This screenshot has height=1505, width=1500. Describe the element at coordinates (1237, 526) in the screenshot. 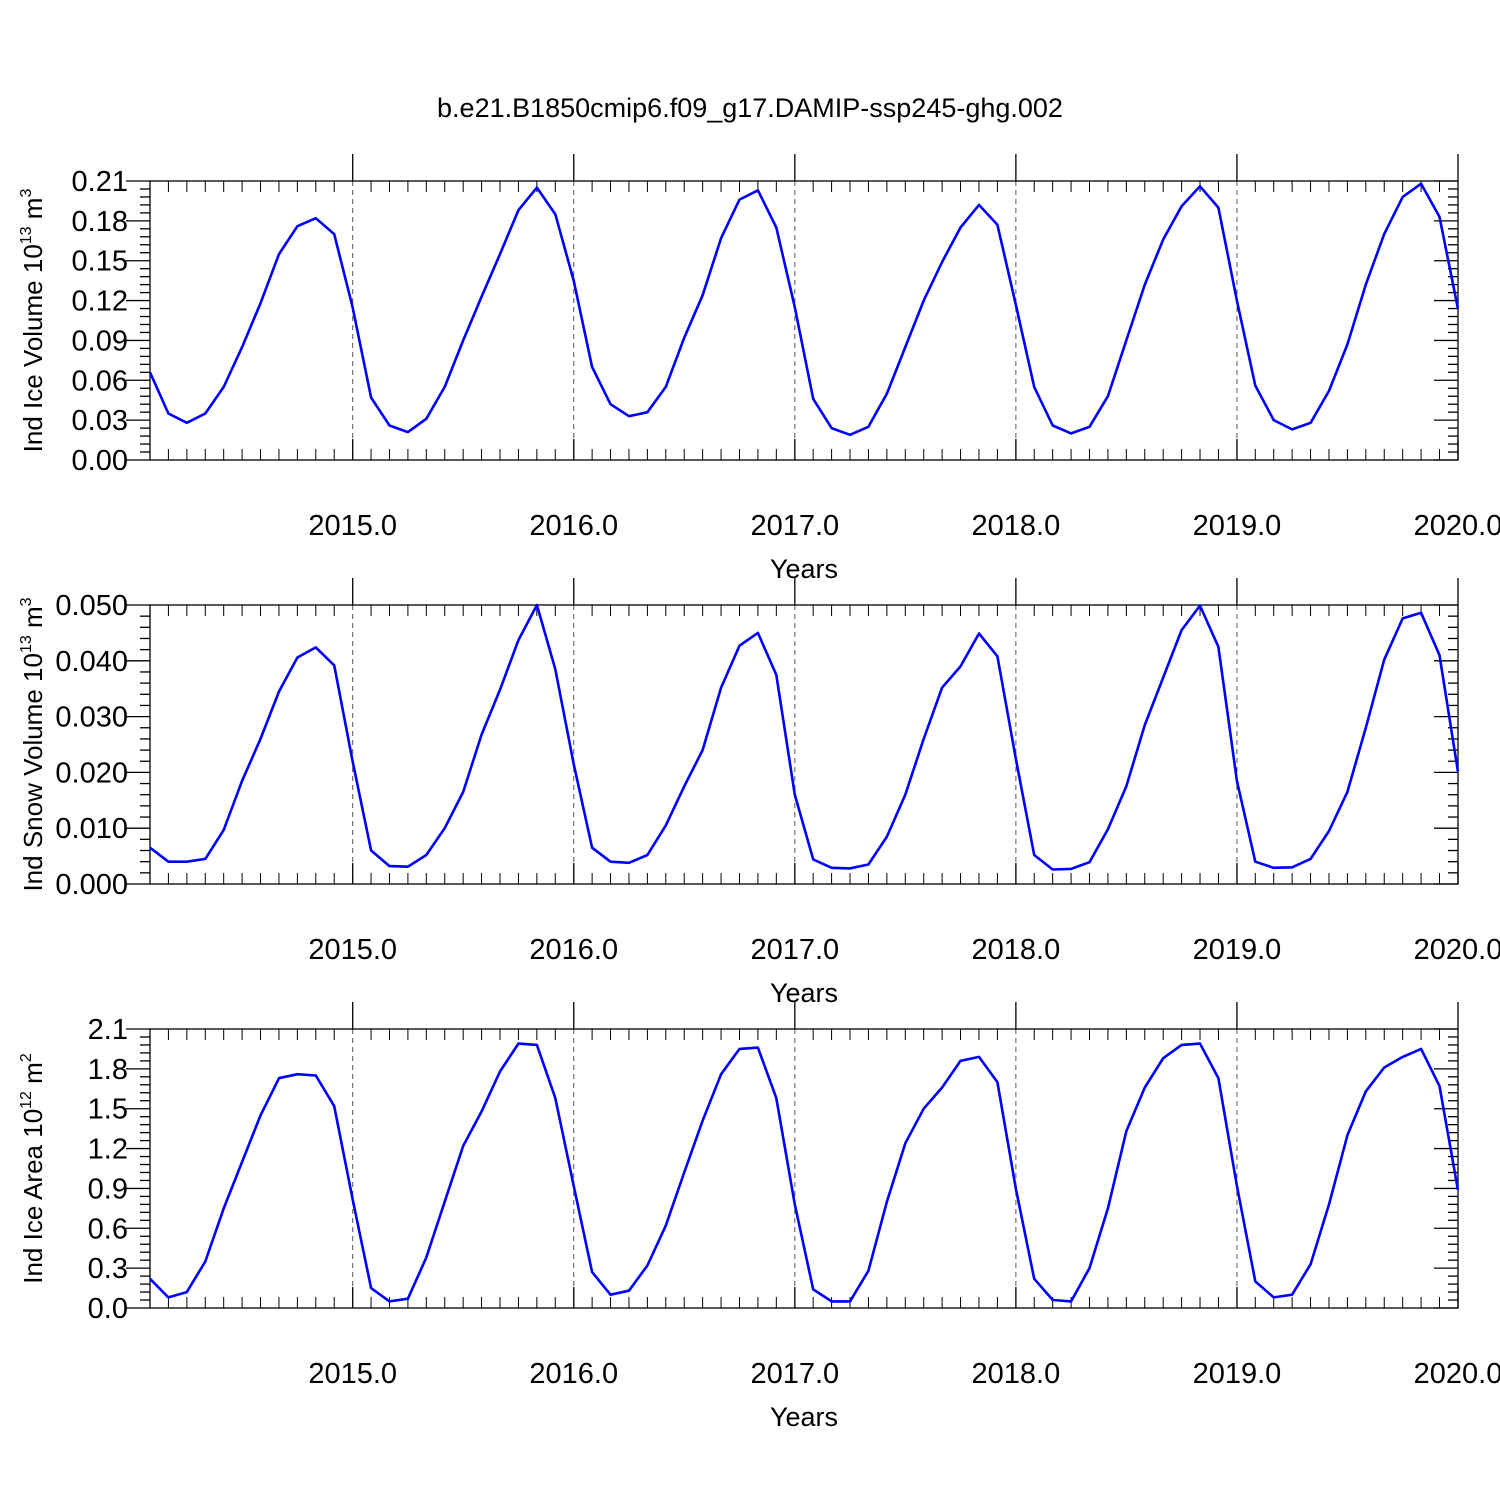

I see `panel-1-x-tick-label: 2019.0` at that location.